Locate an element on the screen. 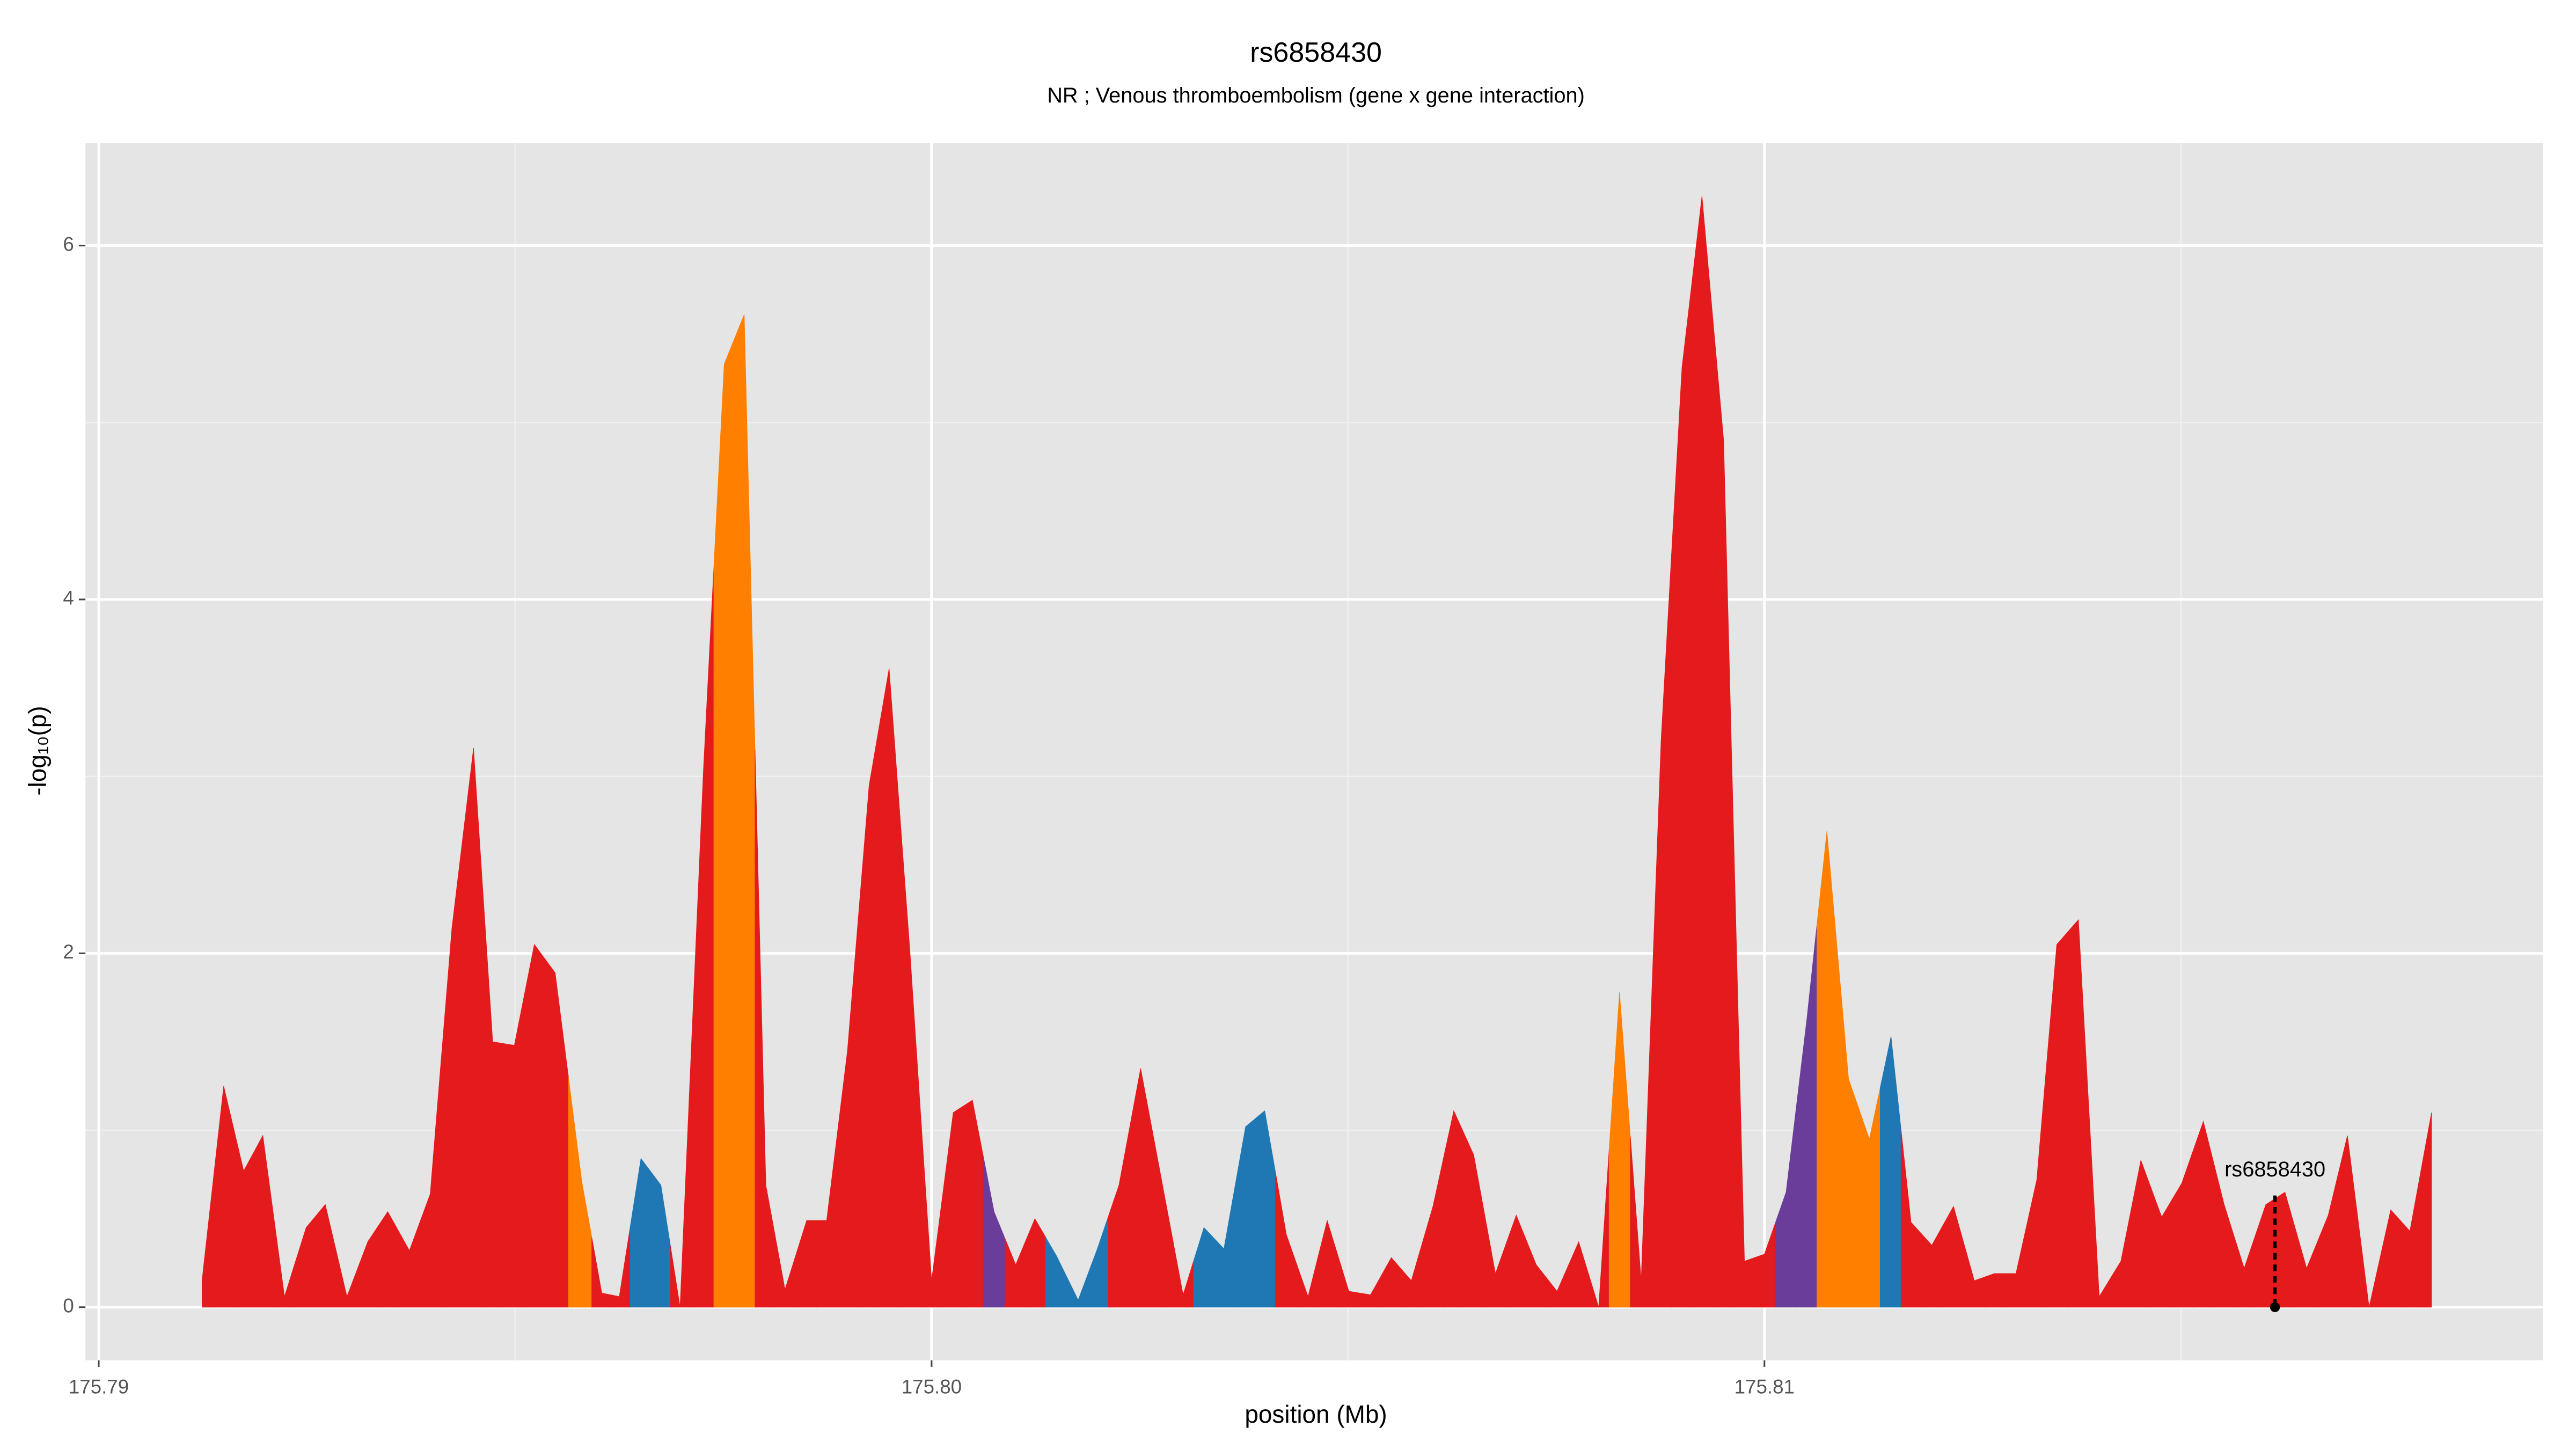 Image resolution: width=2576 pixels, height=1449 pixels. y-tick-label: 2 is located at coordinates (68, 952).